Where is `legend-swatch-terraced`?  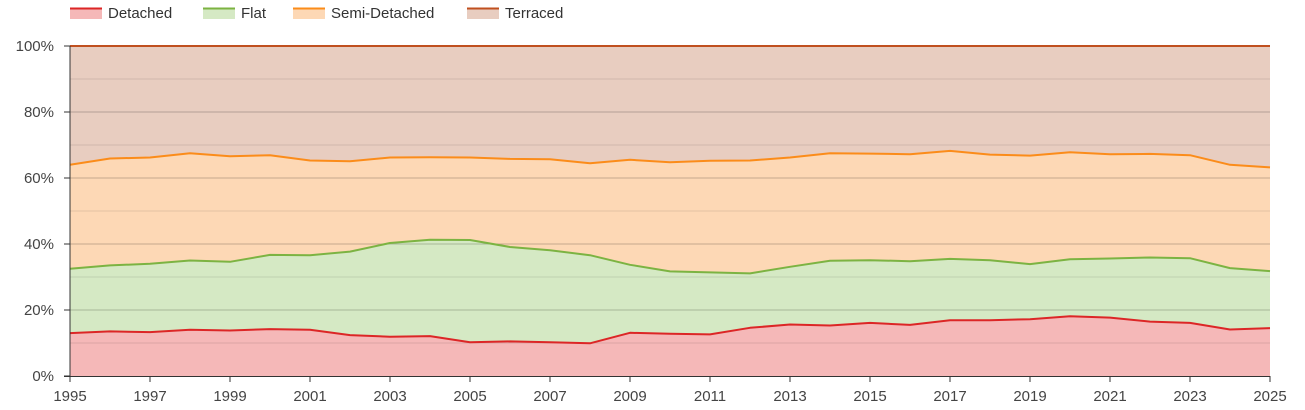
legend-swatch-terraced is located at coordinates (483, 13).